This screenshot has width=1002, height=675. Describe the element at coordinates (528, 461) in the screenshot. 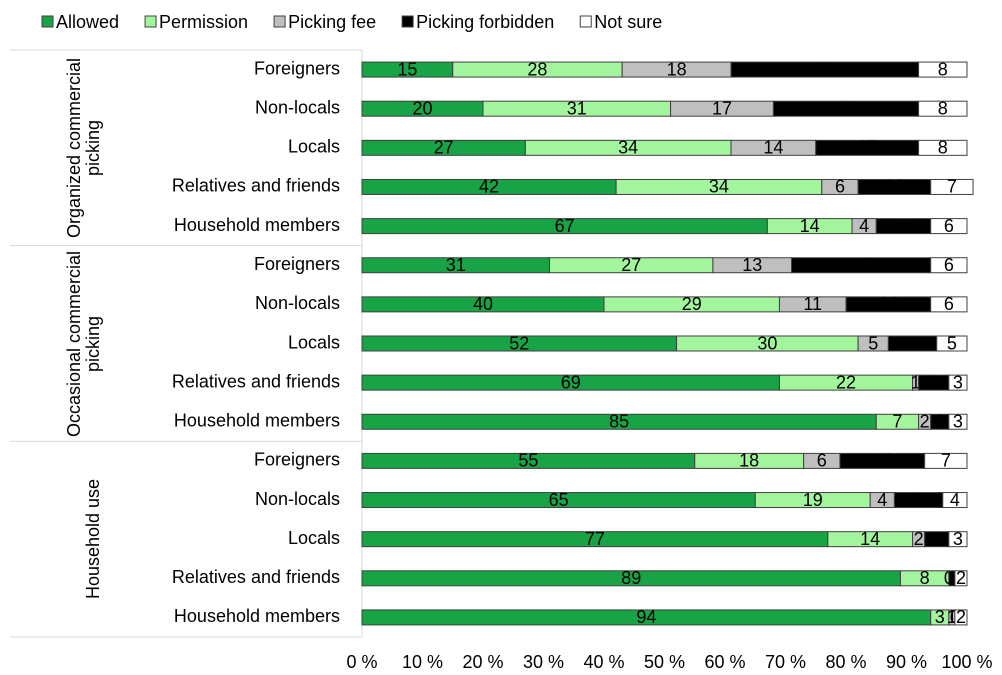

I see `data-label: 55` at that location.